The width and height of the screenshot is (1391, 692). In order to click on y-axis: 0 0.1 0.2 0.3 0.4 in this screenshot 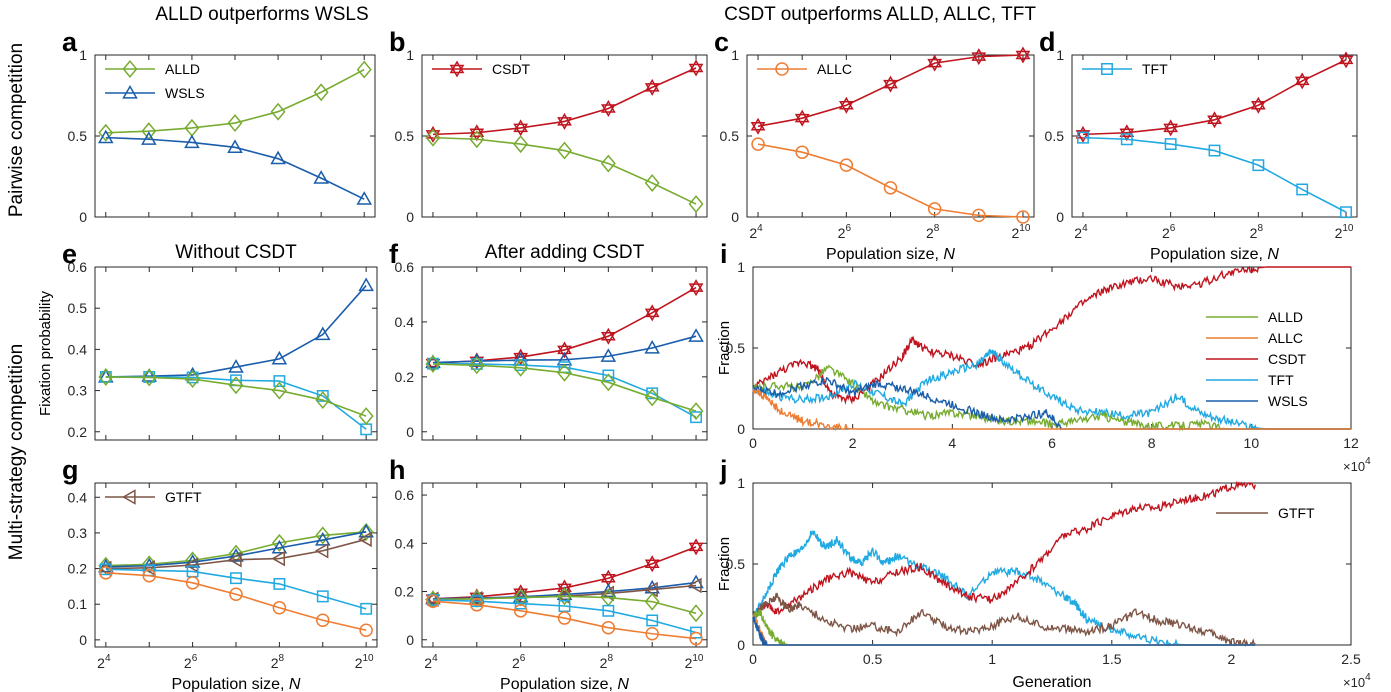, I will do `click(222, 568)`.